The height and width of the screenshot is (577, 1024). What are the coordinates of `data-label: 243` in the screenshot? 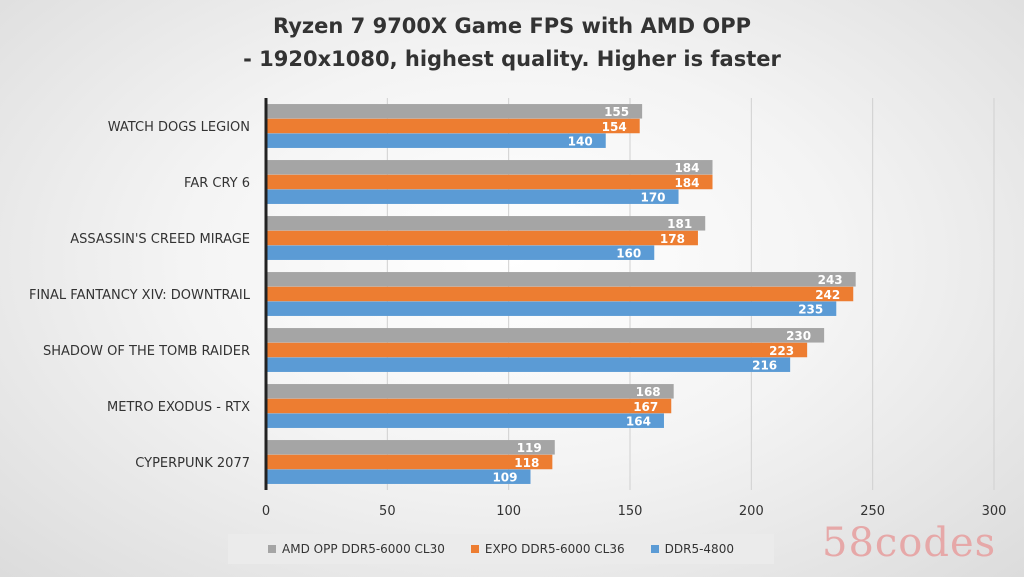 It's located at (830, 280).